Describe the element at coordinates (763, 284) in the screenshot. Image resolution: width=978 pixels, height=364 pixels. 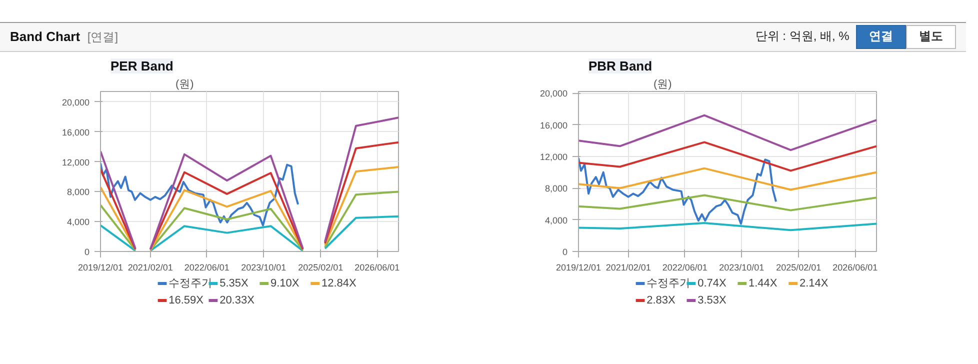
I see `legend-label: 1.44X` at that location.